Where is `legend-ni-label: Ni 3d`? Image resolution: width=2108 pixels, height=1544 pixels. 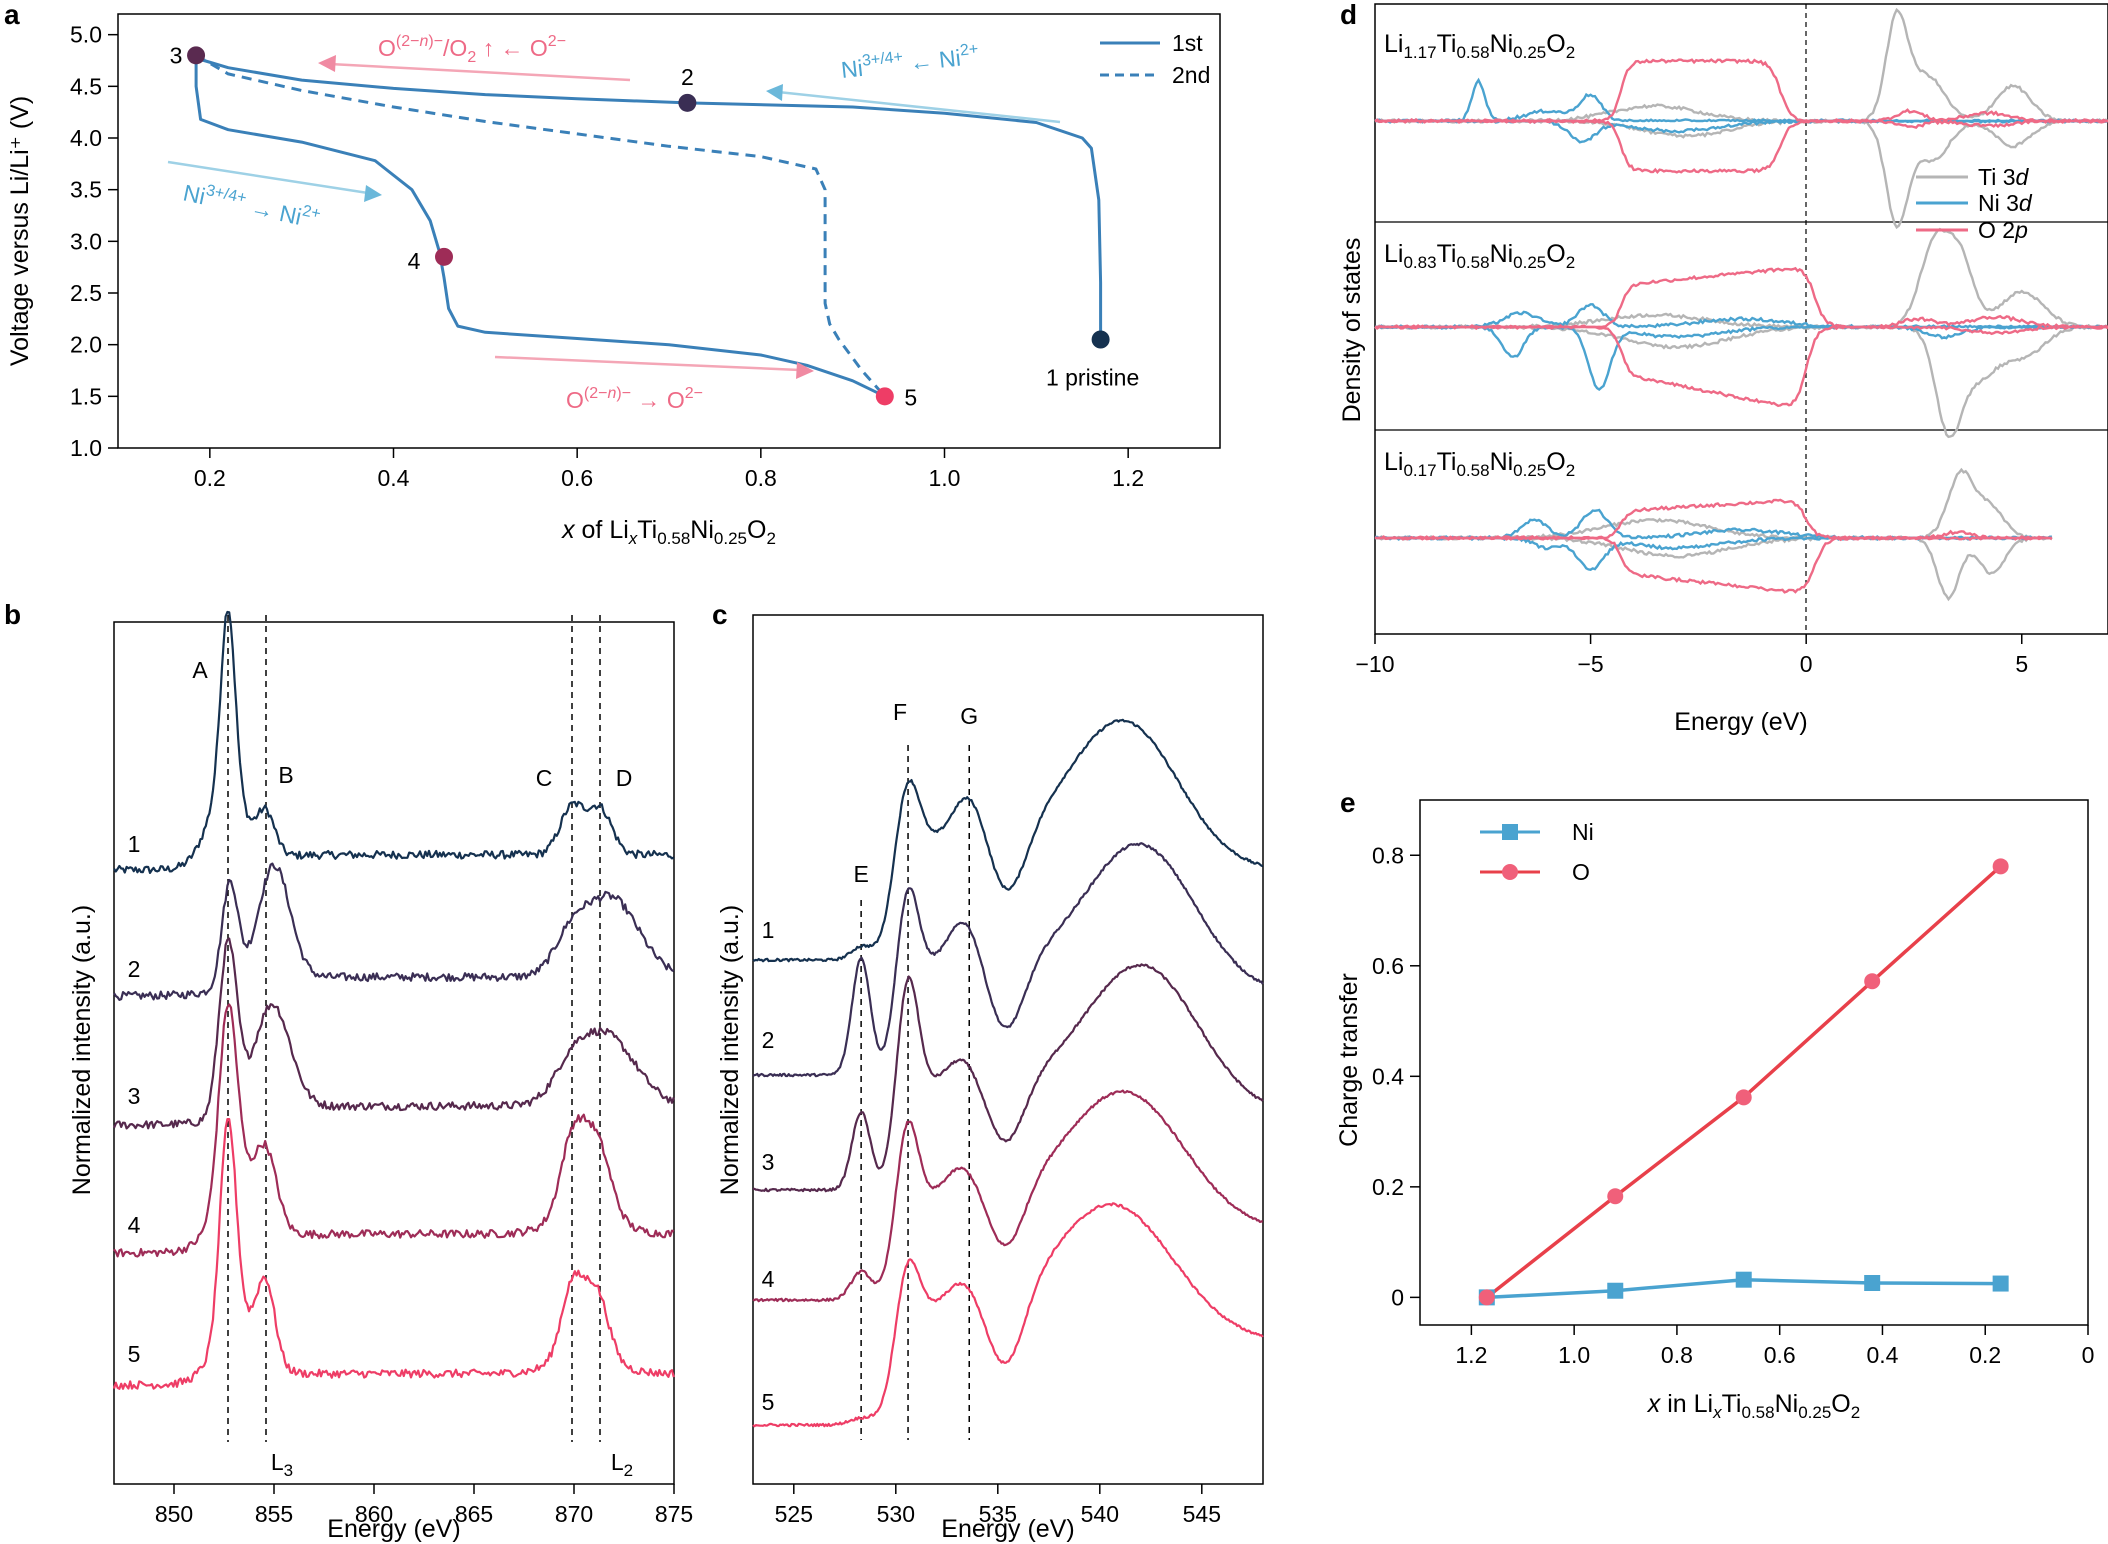 legend-ni-label: Ni 3d is located at coordinates (2005, 203).